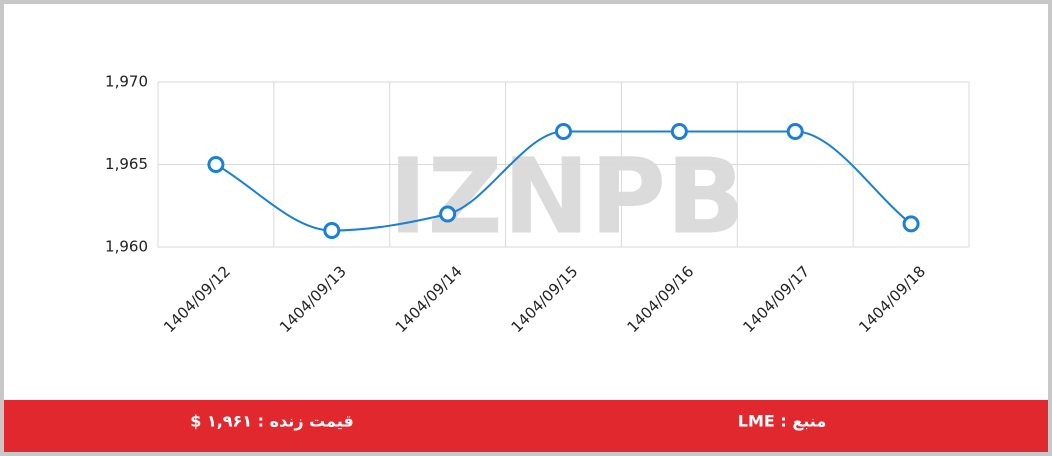 The height and width of the screenshot is (456, 1052). What do you see at coordinates (126, 247) in the screenshot?
I see `y-tick-label: 1,960` at bounding box center [126, 247].